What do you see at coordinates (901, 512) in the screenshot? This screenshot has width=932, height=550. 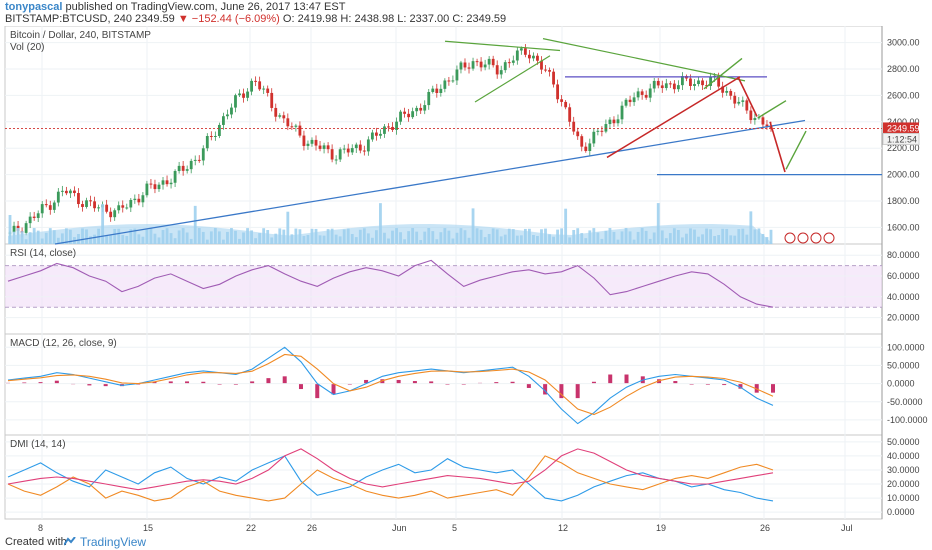 I see `y-tick-label: 0.0000` at bounding box center [901, 512].